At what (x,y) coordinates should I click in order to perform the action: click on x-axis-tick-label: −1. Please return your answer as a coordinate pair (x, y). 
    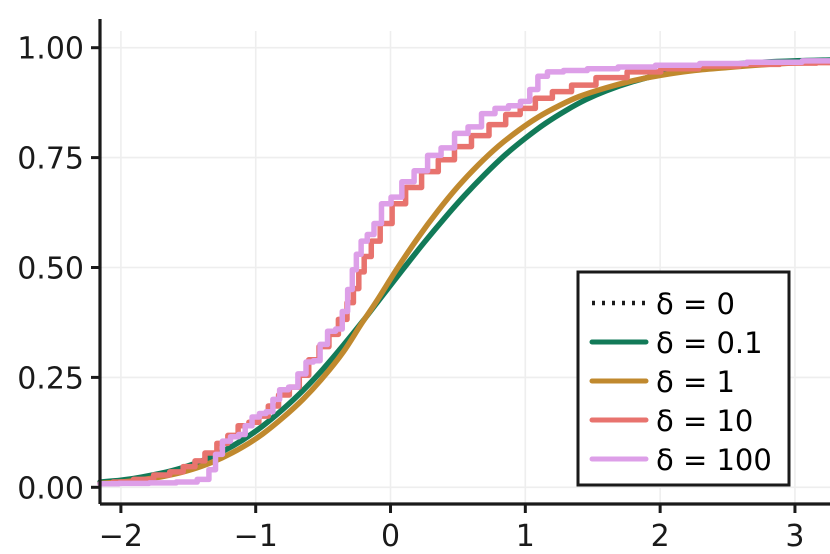
    Looking at the image, I should click on (256, 536).